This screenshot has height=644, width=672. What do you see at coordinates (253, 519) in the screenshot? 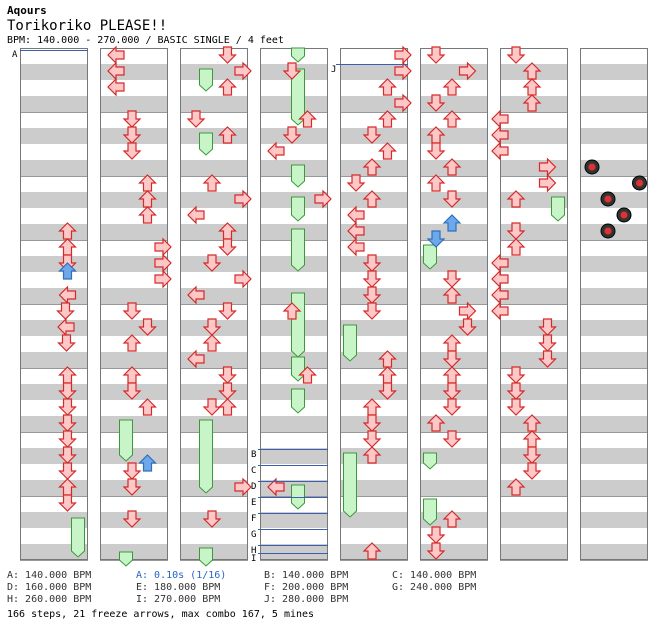
I see `bpm-marker: F` at bounding box center [253, 519].